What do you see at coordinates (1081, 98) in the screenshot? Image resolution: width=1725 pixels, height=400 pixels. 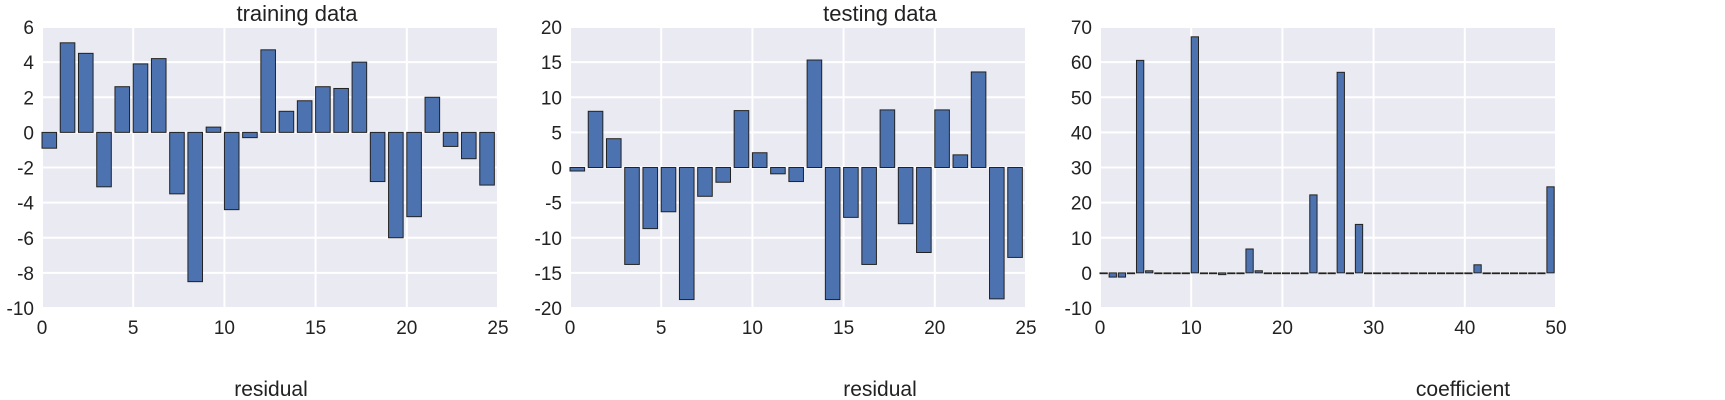 I see `y-tick-label: 50` at bounding box center [1081, 98].